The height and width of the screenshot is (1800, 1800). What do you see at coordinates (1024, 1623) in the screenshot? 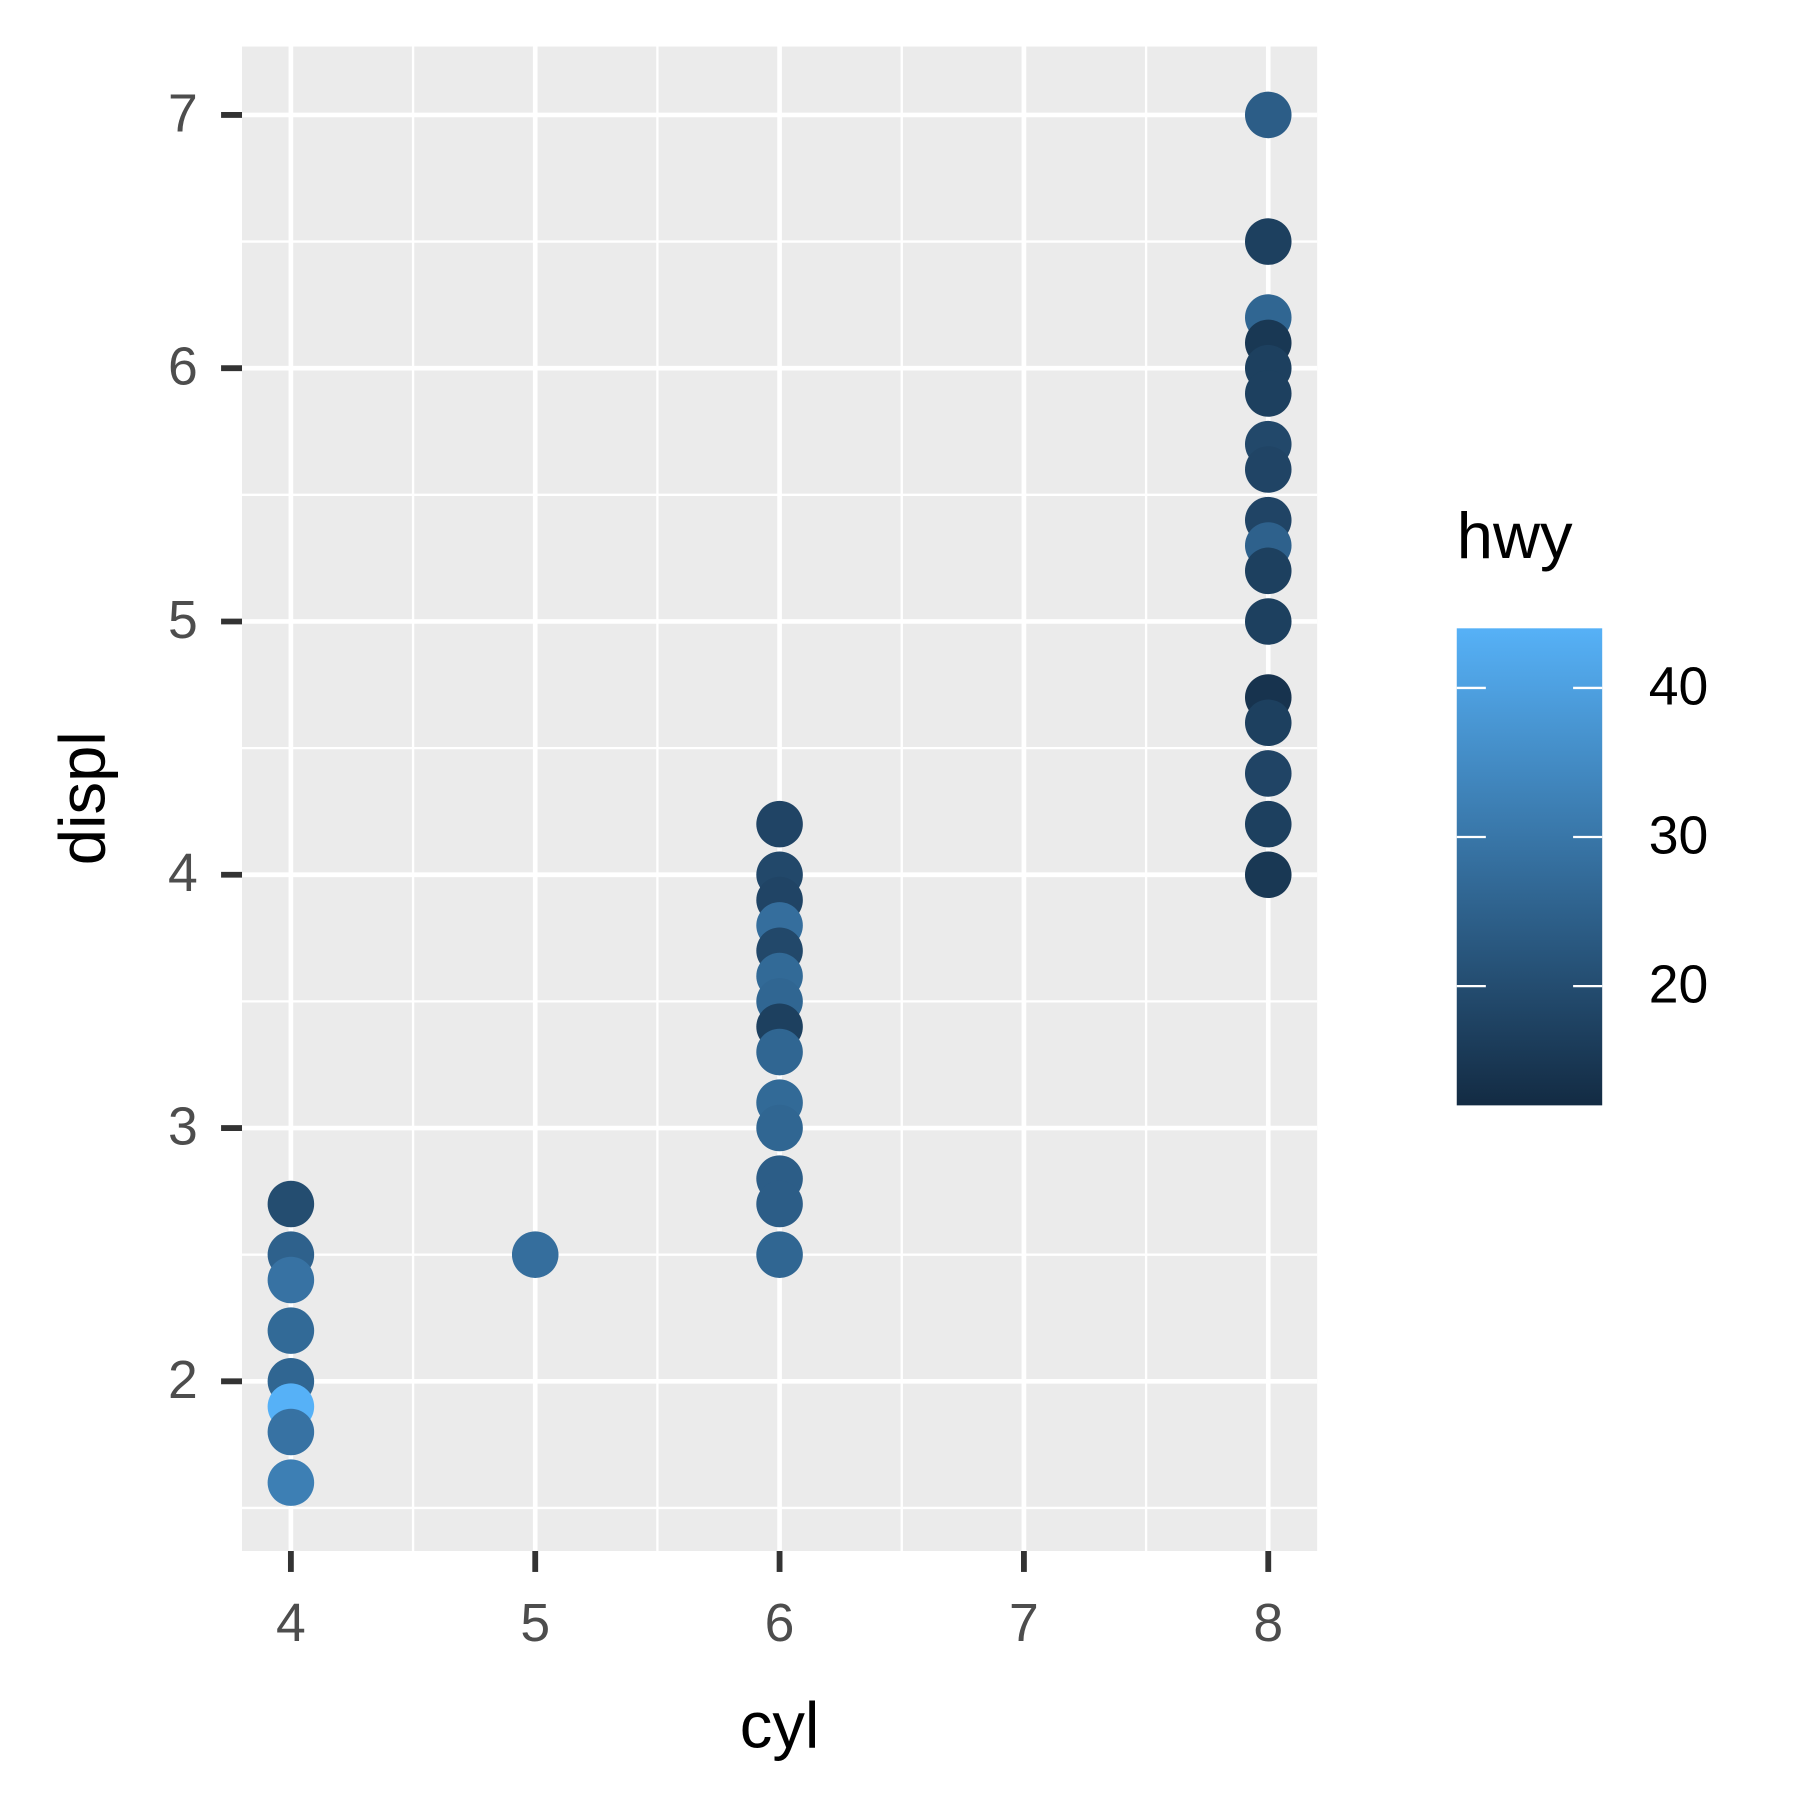
I see `x-tick-label: 7` at bounding box center [1024, 1623].